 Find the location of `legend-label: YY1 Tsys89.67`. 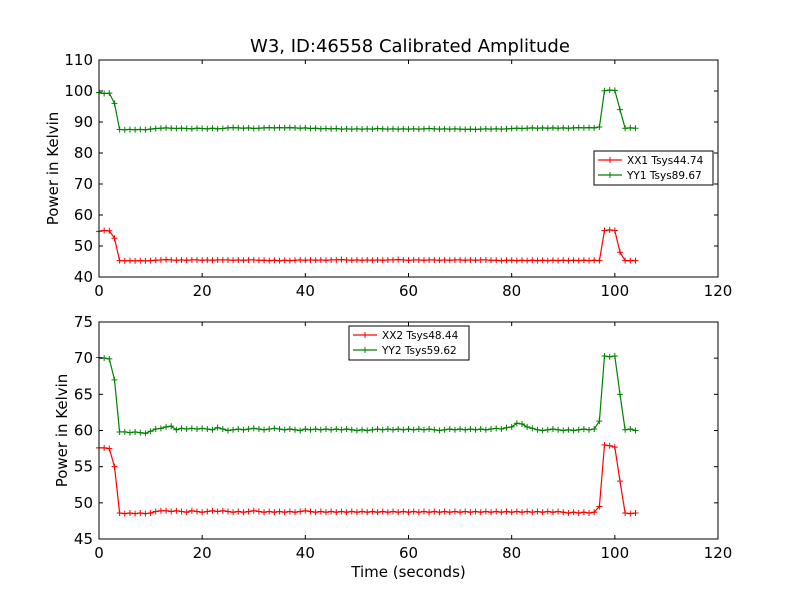

legend-label: YY1 Tsys89.67 is located at coordinates (664, 176).